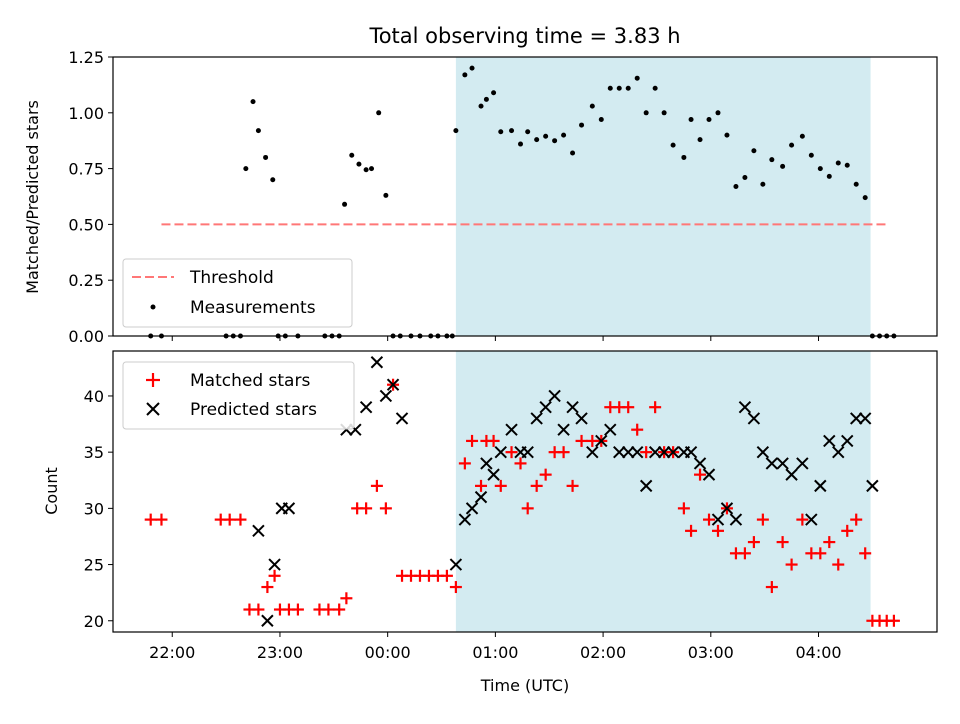  What do you see at coordinates (94, 452) in the screenshot?
I see `bottom-y-tick-label: 35` at bounding box center [94, 452].